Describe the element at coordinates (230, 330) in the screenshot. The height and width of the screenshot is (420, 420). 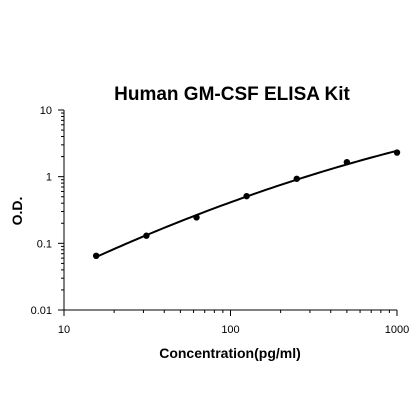
I see `x-tick-label: 100` at that location.